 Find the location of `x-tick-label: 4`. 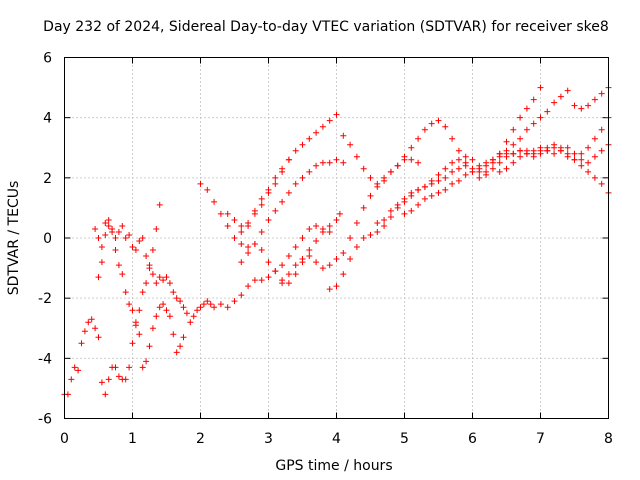

x-tick-label: 4 is located at coordinates (336, 439).